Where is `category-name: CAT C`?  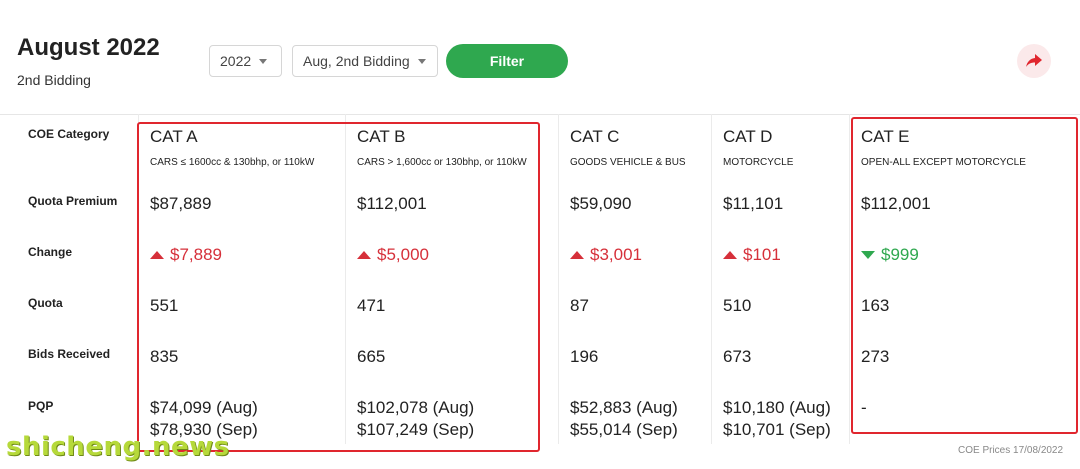
category-name: CAT C is located at coordinates (595, 136).